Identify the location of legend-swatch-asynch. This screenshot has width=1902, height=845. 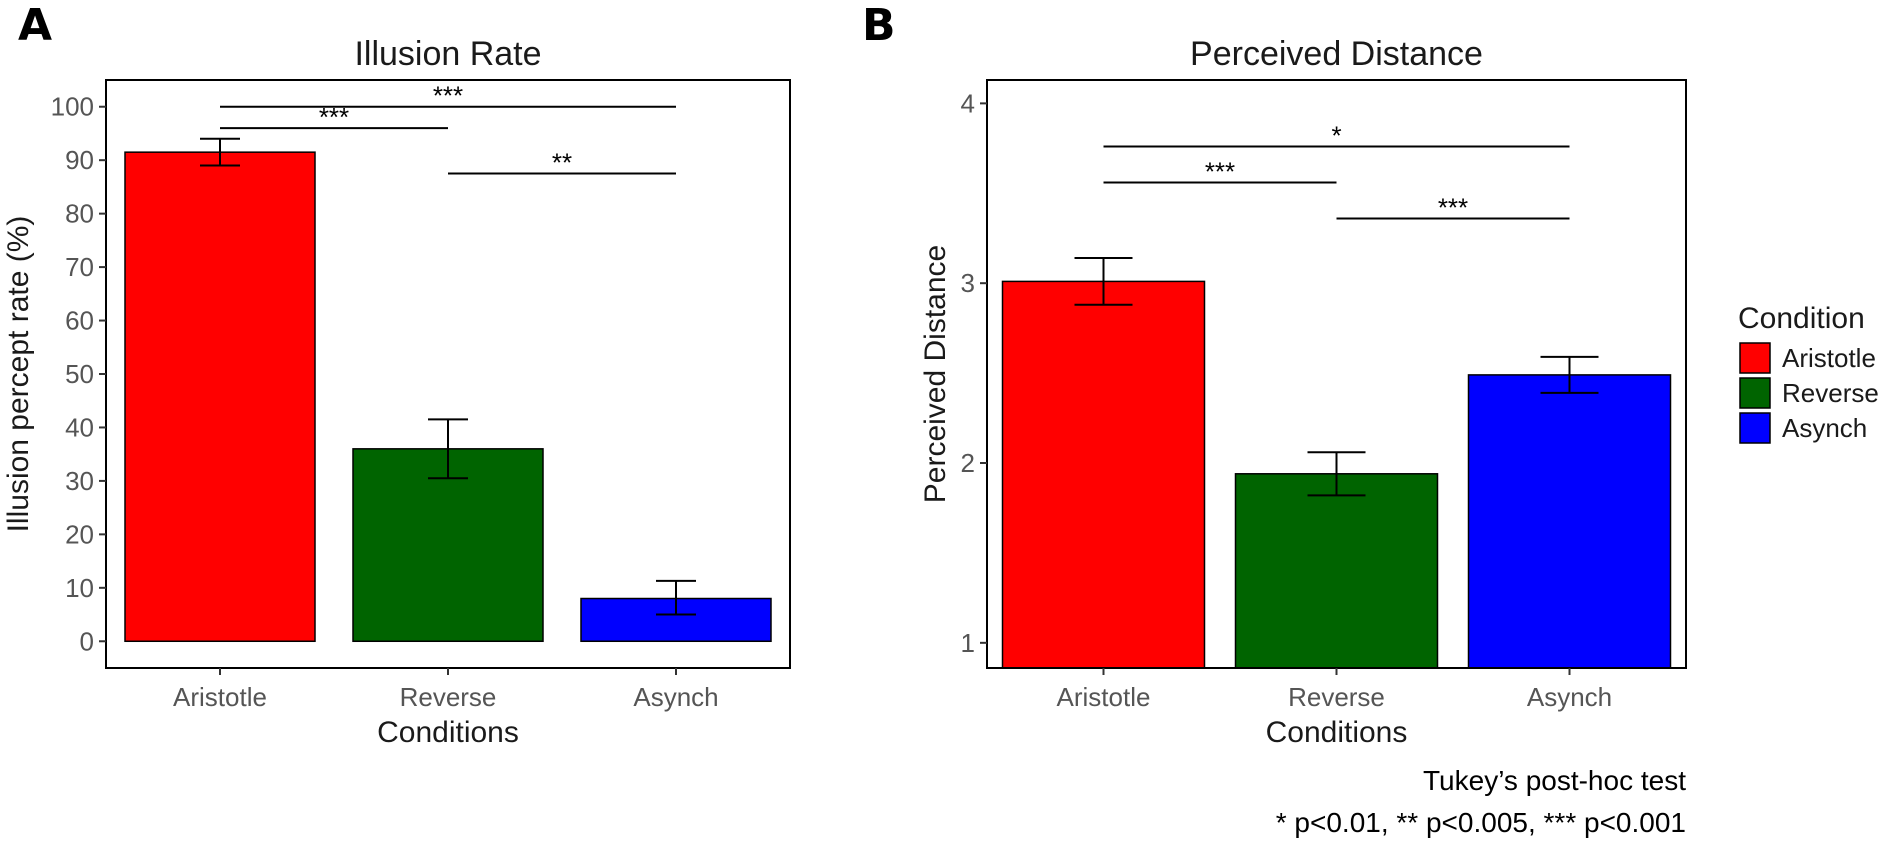
(1755, 428).